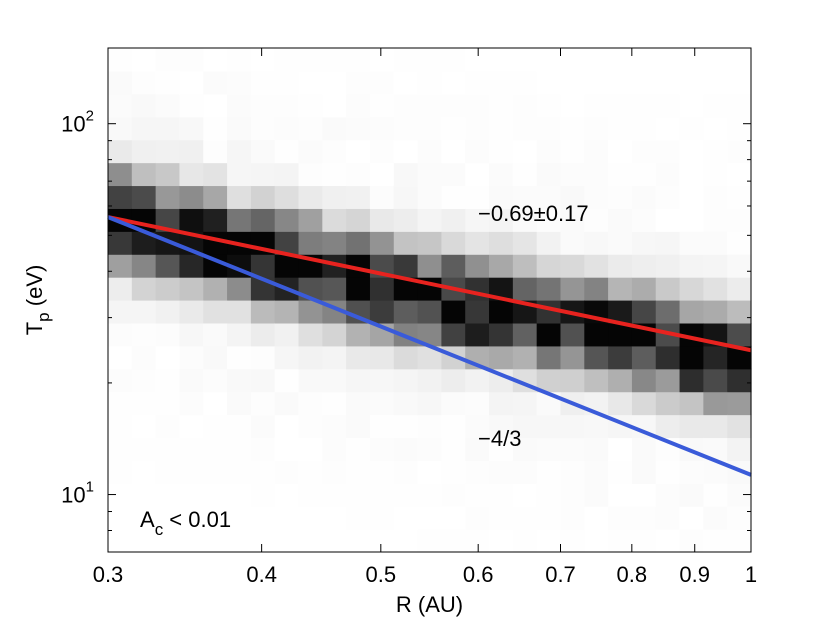  I want to click on filter-annotation: Ac < 0.01, so click(185, 523).